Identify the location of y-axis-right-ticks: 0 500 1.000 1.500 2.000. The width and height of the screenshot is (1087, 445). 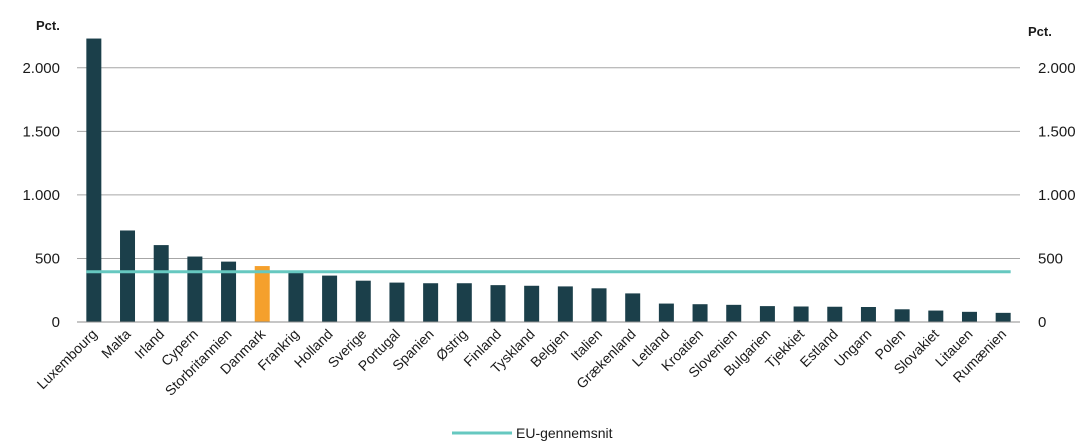
(1057, 195).